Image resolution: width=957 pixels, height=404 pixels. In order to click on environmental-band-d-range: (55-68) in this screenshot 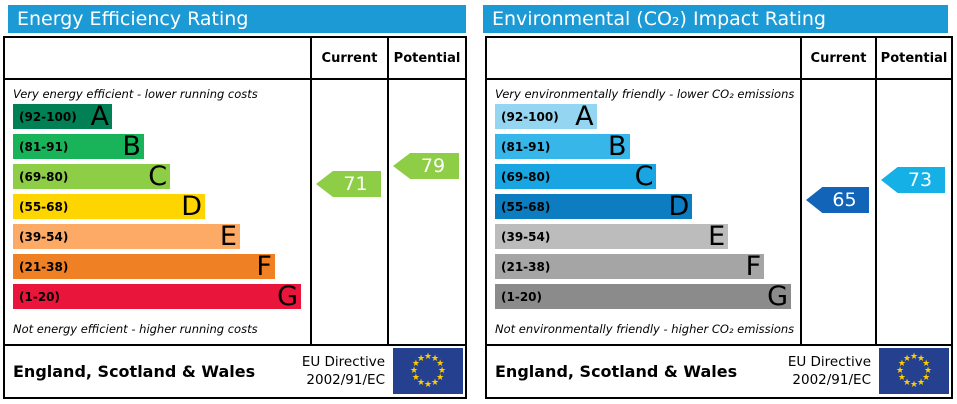, I will do `click(526, 206)`.